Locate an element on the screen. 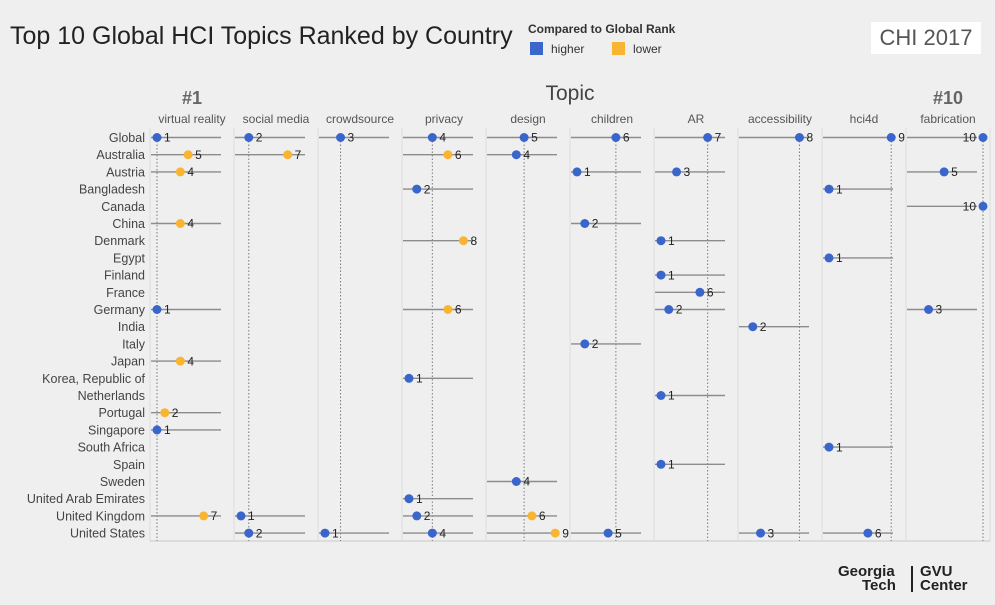  rank-point-germany-privacy is located at coordinates (448, 309).